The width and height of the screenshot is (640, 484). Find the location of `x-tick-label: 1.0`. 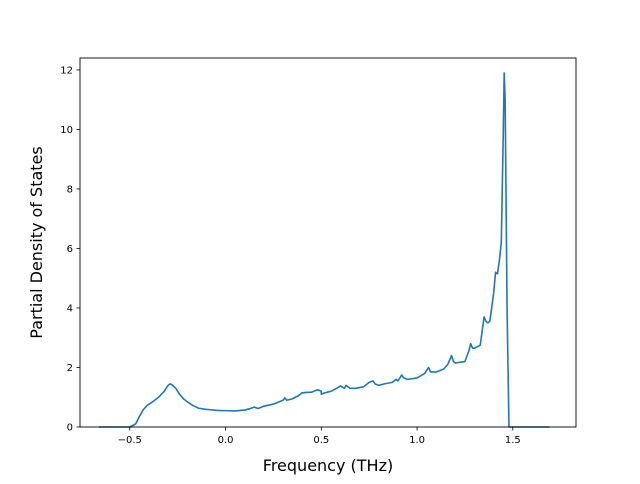

x-tick-label: 1.0 is located at coordinates (417, 440).